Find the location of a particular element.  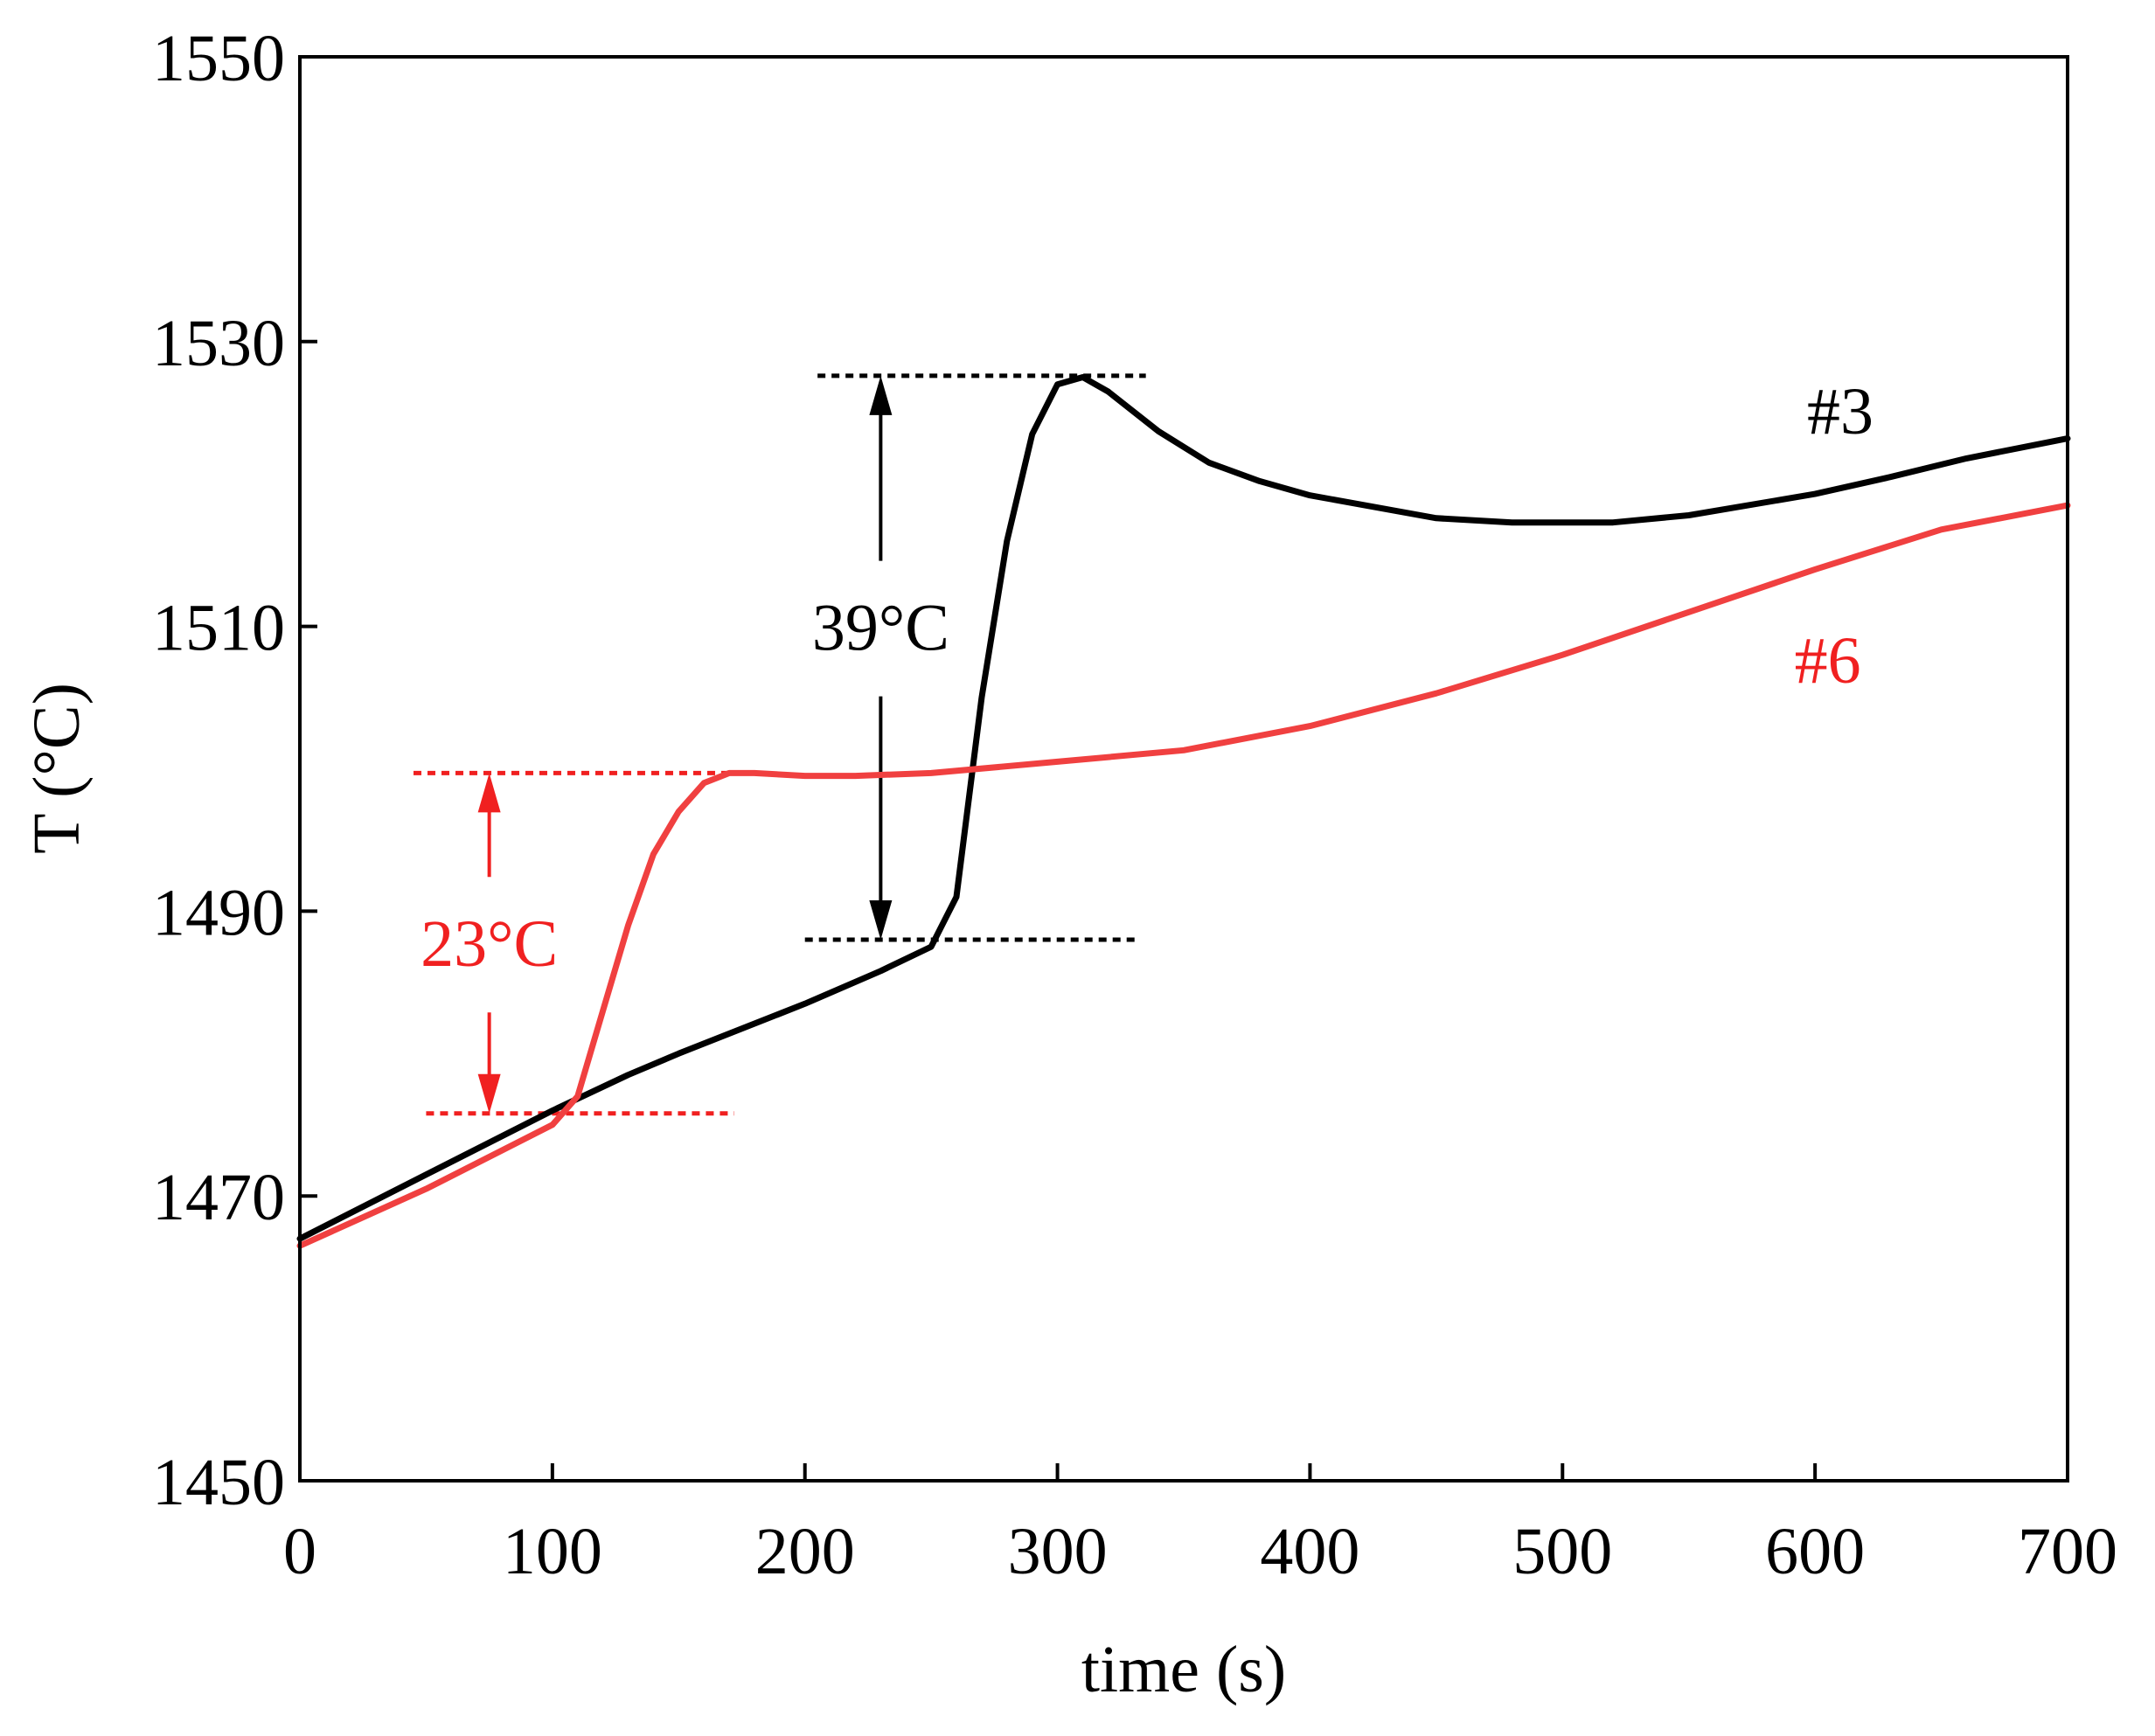

x-tick-label: 0 is located at coordinates (300, 1551).